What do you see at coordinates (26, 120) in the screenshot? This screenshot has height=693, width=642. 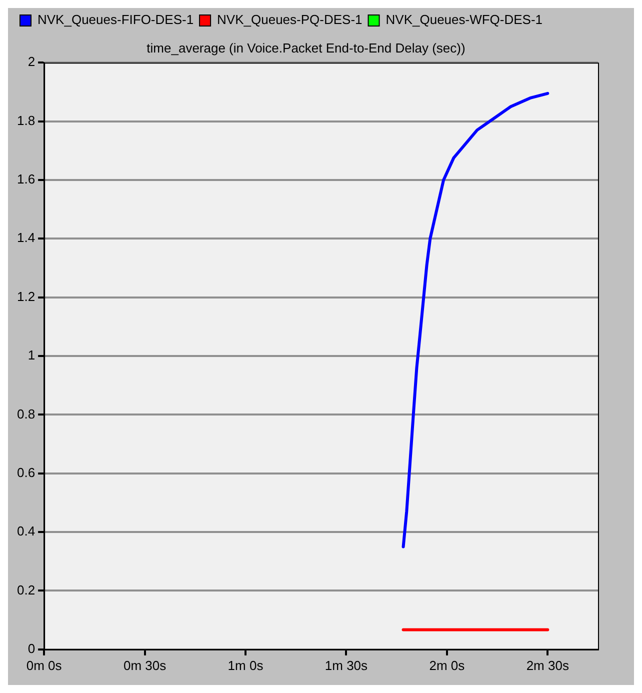 I see `y-tick-label: 1.8` at bounding box center [26, 120].